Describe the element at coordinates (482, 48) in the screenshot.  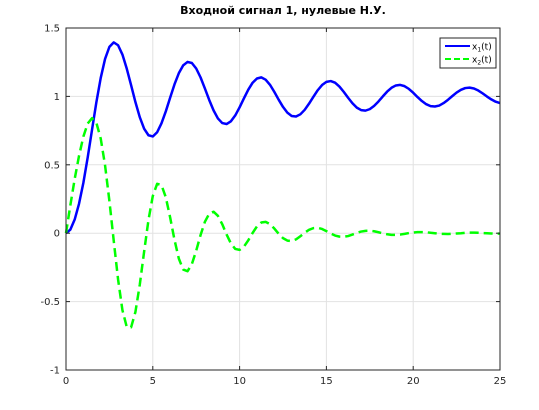
I see `legend-label-x1: x1(t)` at that location.